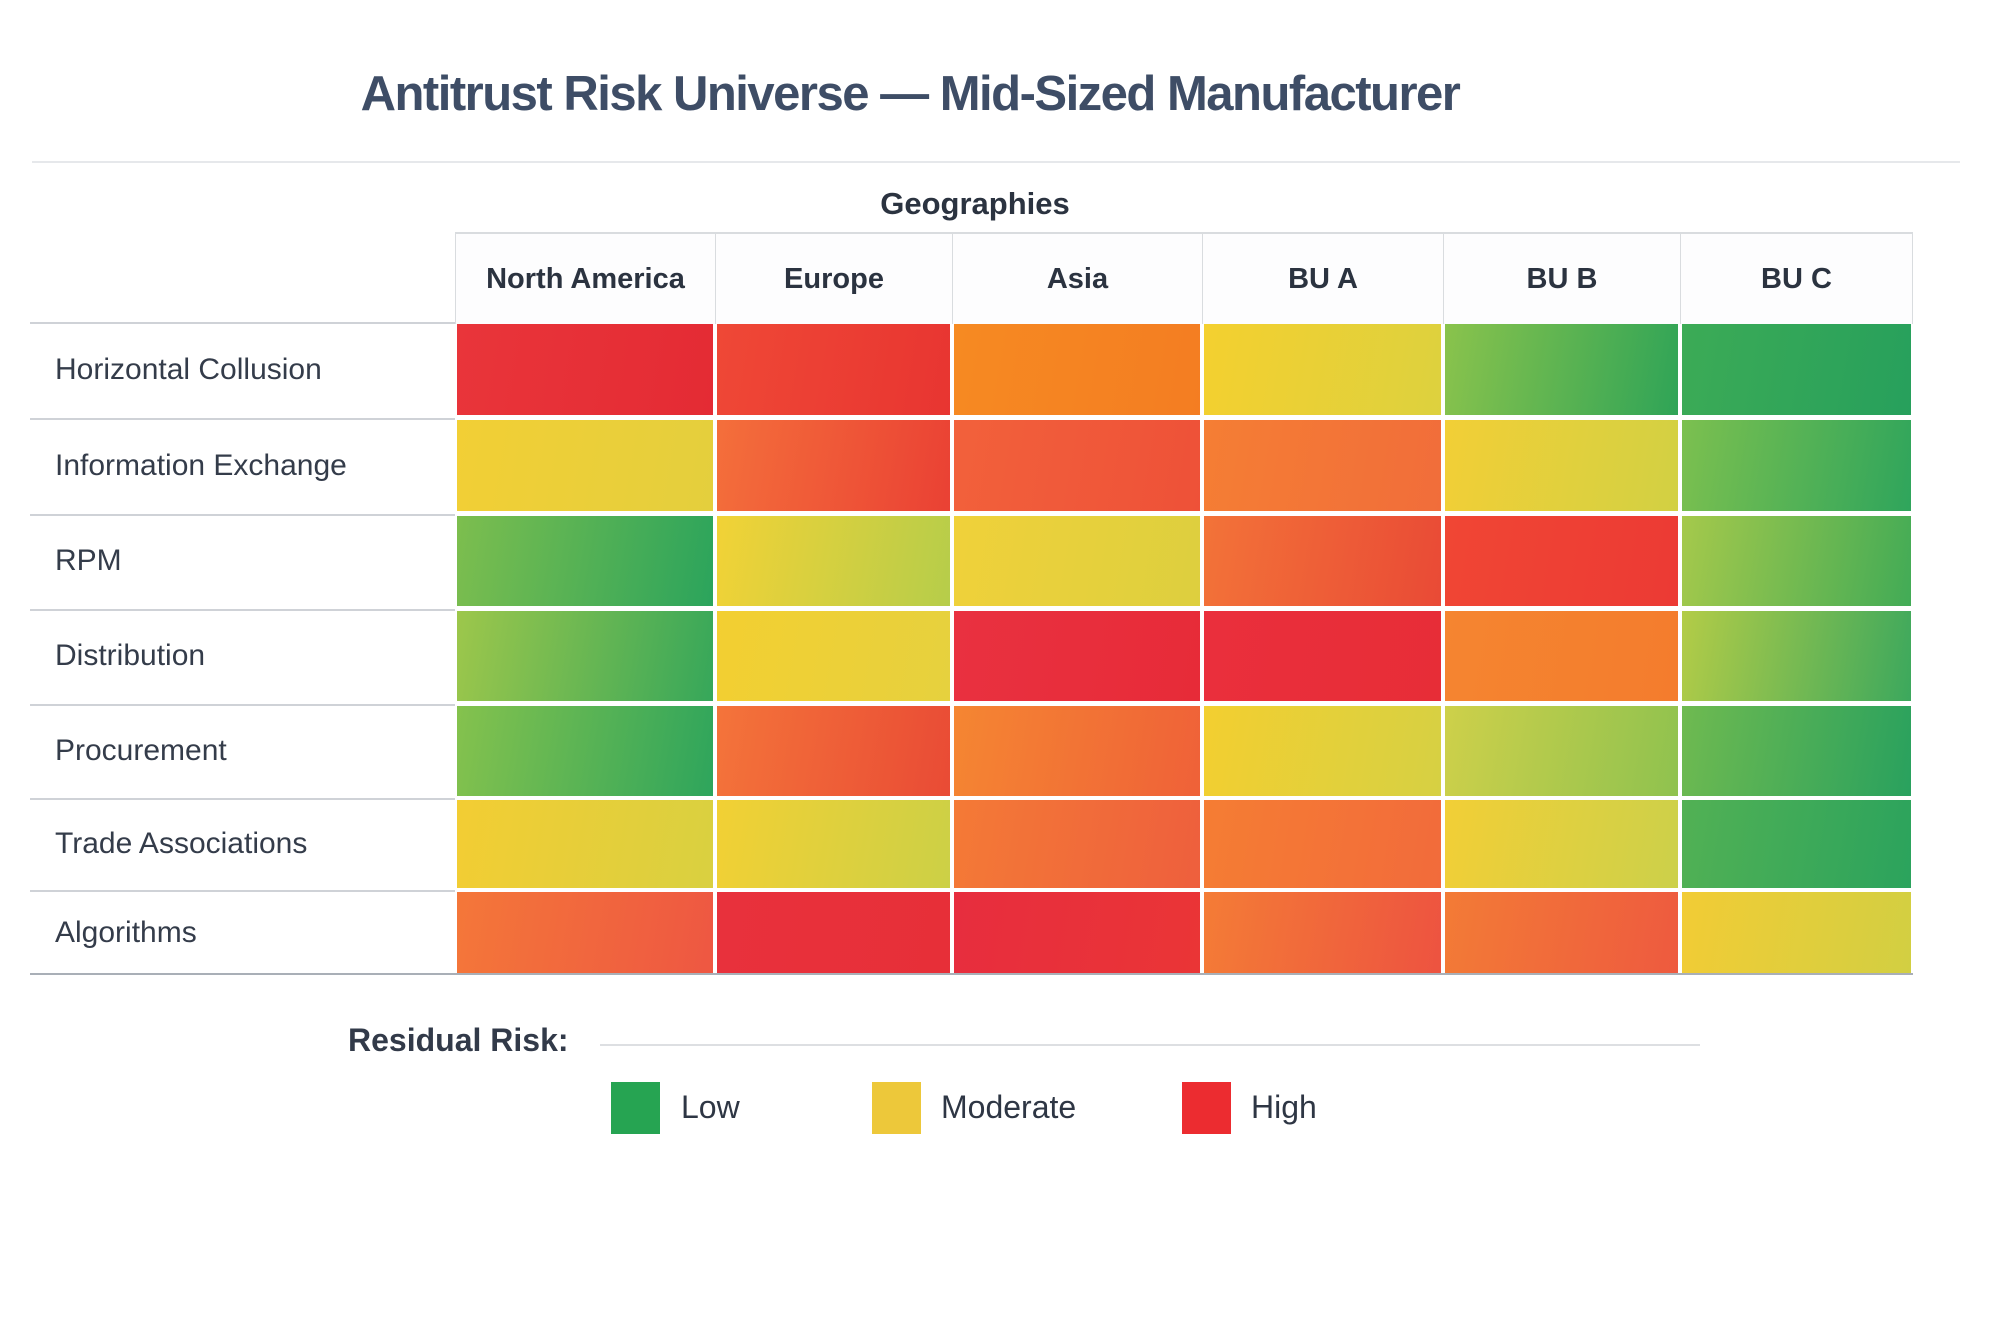  What do you see at coordinates (1206, 1108) in the screenshot?
I see `legend-swatch-high` at bounding box center [1206, 1108].